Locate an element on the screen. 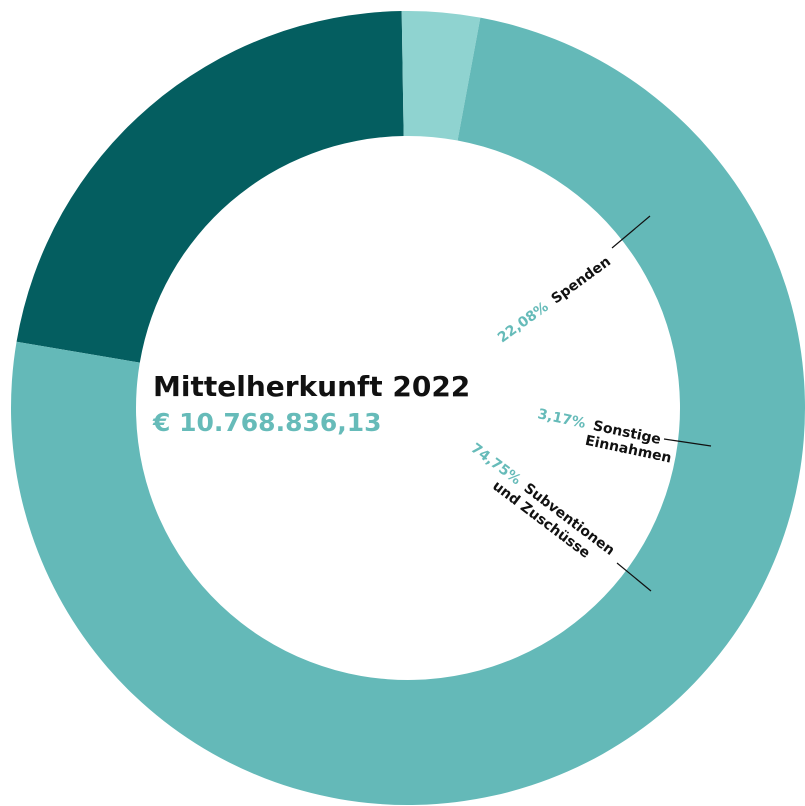 The width and height of the screenshot is (805, 806). slice-percent-spenden: 22,08% is located at coordinates (523, 322).